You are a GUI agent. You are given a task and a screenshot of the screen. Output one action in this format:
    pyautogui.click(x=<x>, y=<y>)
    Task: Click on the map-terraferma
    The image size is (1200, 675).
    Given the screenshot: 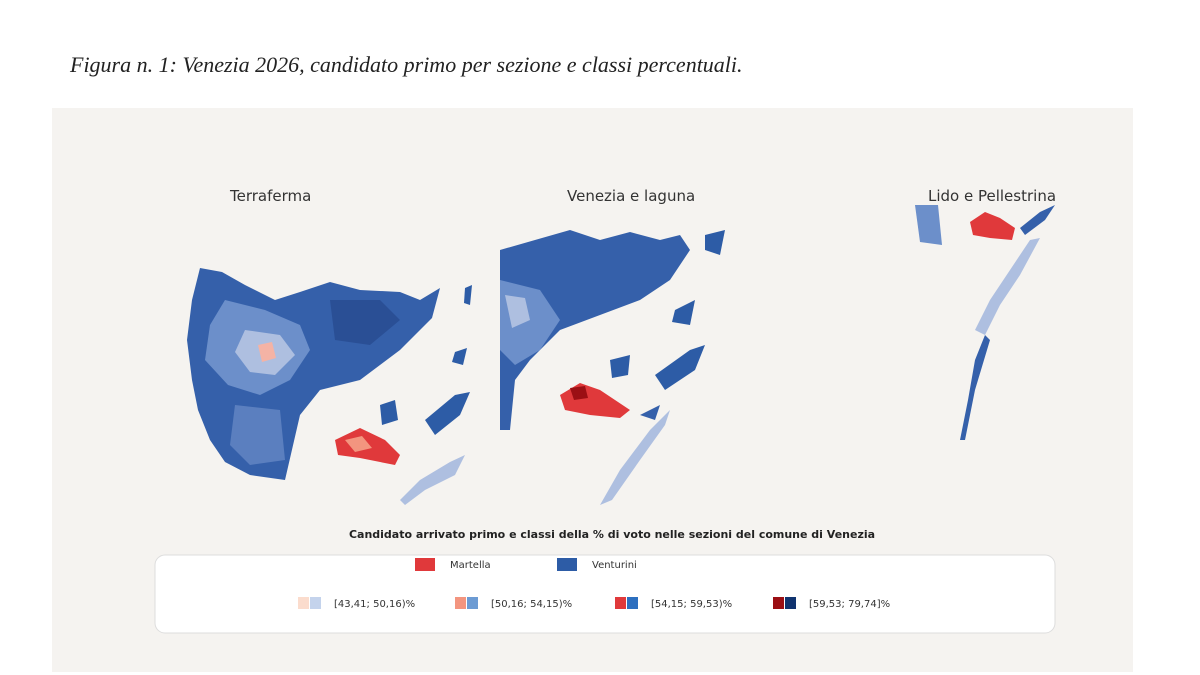 What is the action you would take?
    pyautogui.click(x=329, y=386)
    